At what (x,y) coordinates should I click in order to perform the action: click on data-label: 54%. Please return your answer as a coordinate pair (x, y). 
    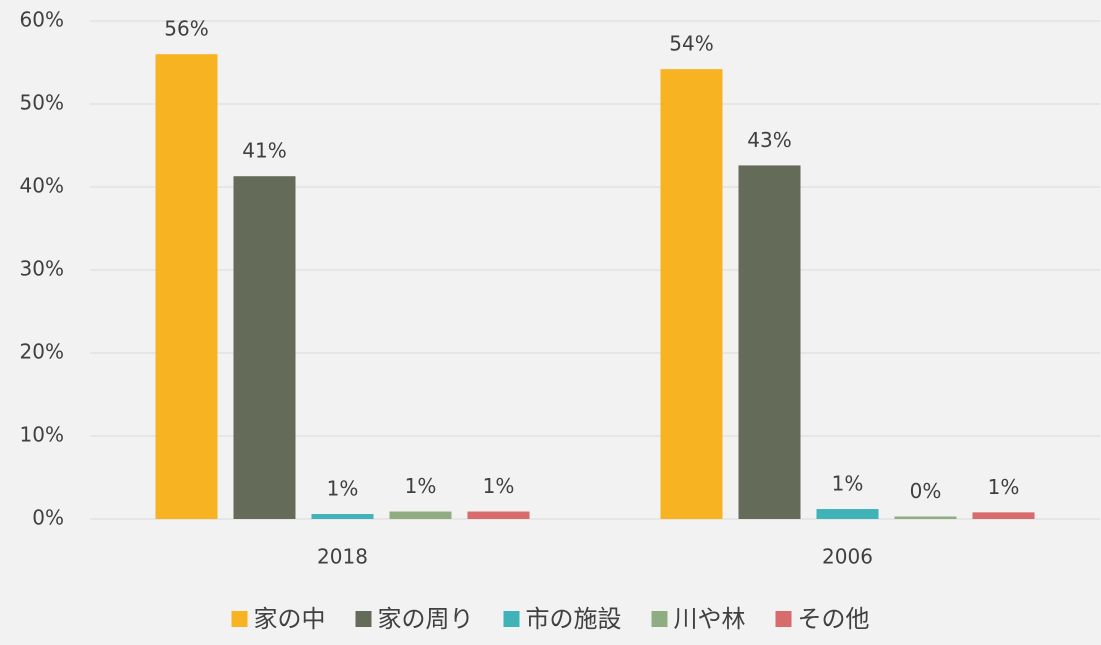
    Looking at the image, I should click on (691, 44).